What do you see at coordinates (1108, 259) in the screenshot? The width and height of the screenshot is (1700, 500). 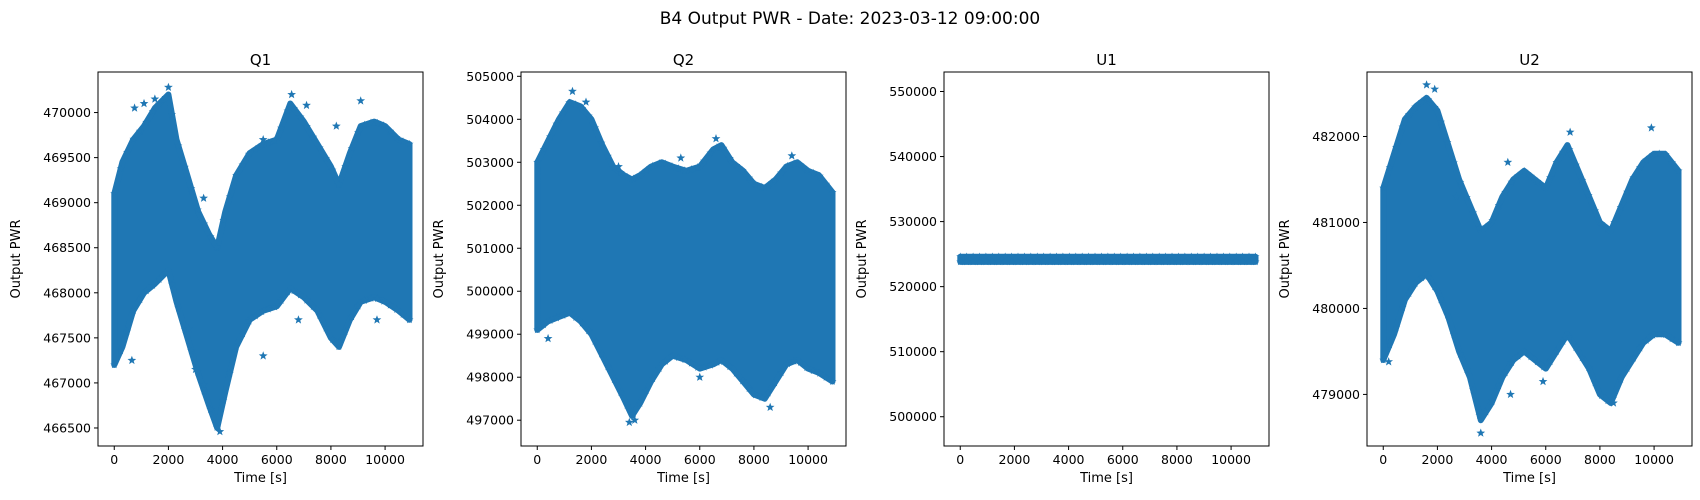 I see `plot-area-u1` at bounding box center [1108, 259].